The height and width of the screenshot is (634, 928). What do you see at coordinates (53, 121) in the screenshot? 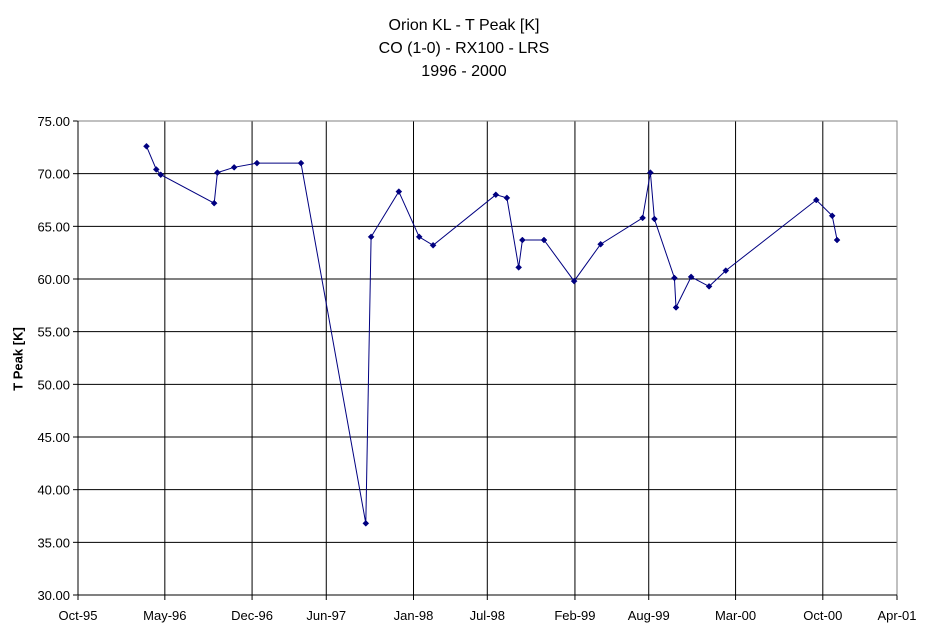
I see `y-tick-label: 75.00` at bounding box center [53, 121].